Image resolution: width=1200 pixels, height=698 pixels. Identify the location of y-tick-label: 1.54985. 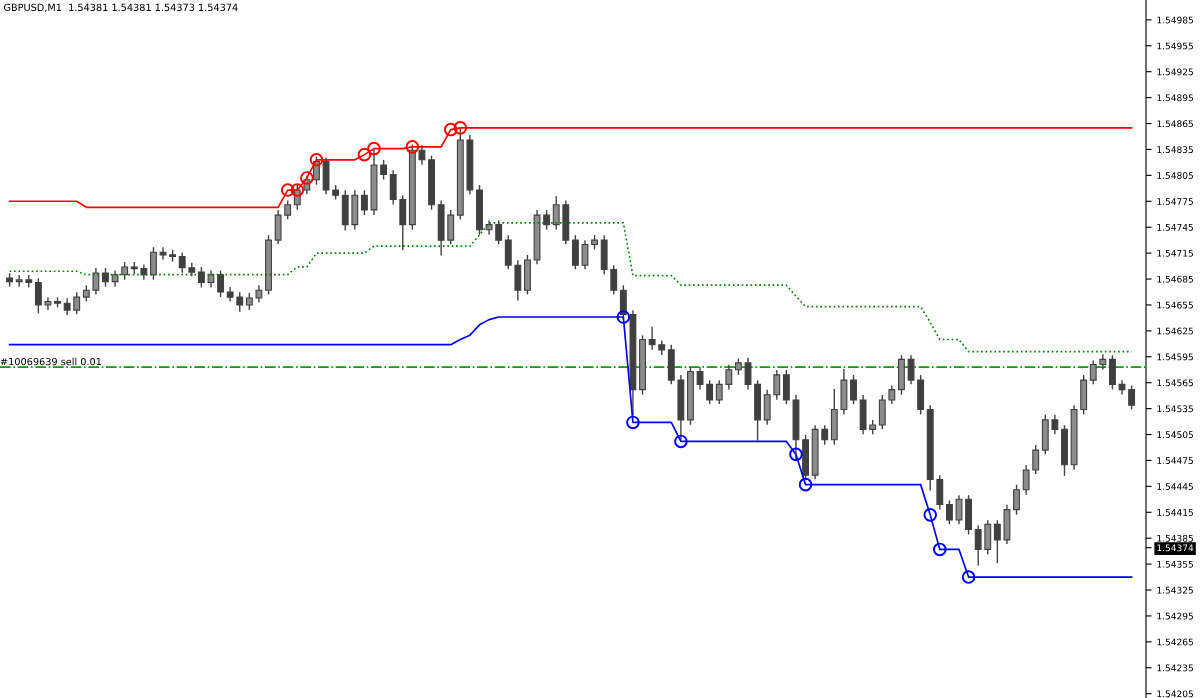
(1175, 20).